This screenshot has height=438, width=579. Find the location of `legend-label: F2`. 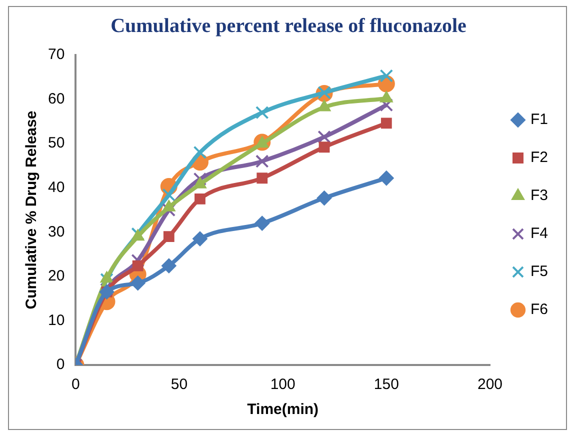

legend-label: F2 is located at coordinates (539, 157).